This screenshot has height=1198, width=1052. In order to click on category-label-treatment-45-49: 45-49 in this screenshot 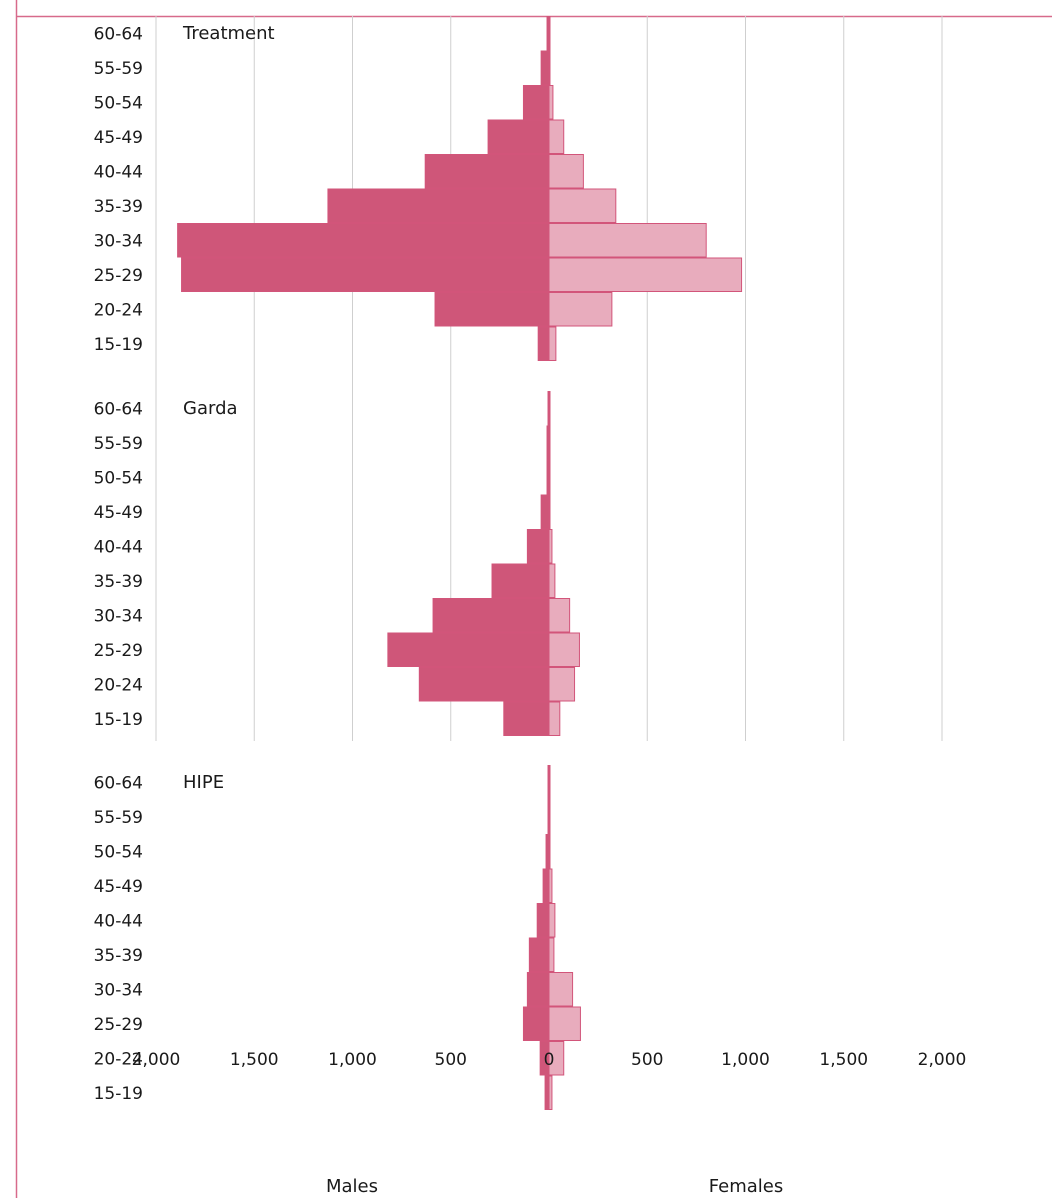, I will do `click(118, 138)`.